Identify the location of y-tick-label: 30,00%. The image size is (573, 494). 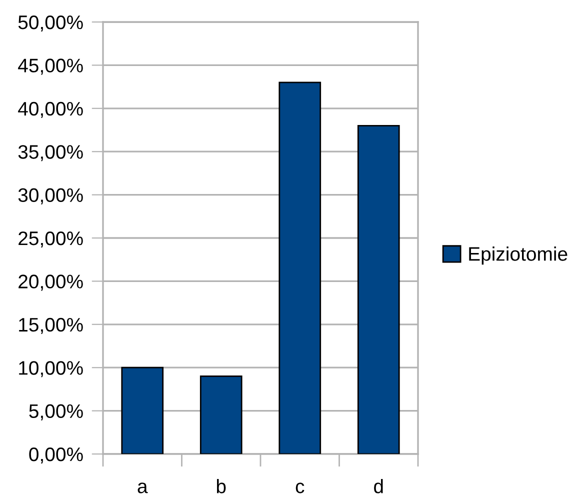
(50, 196).